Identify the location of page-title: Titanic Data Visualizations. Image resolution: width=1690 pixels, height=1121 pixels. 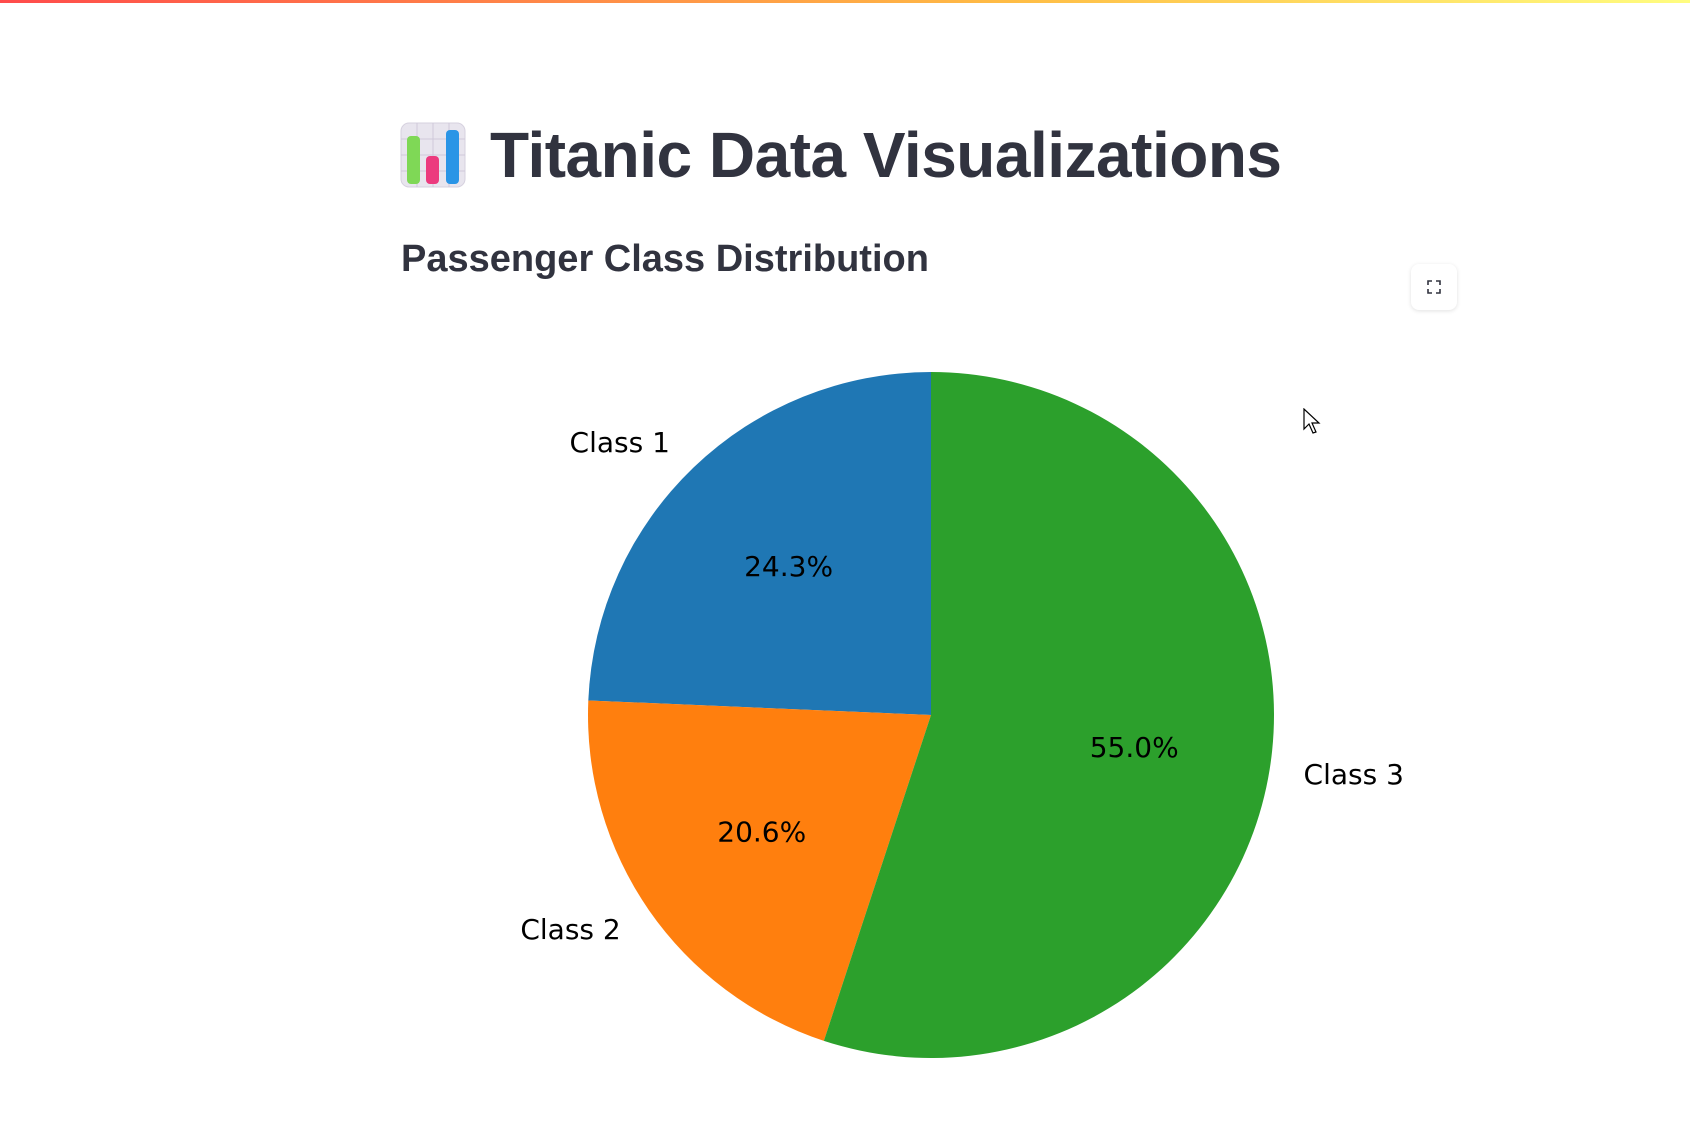
(886, 155).